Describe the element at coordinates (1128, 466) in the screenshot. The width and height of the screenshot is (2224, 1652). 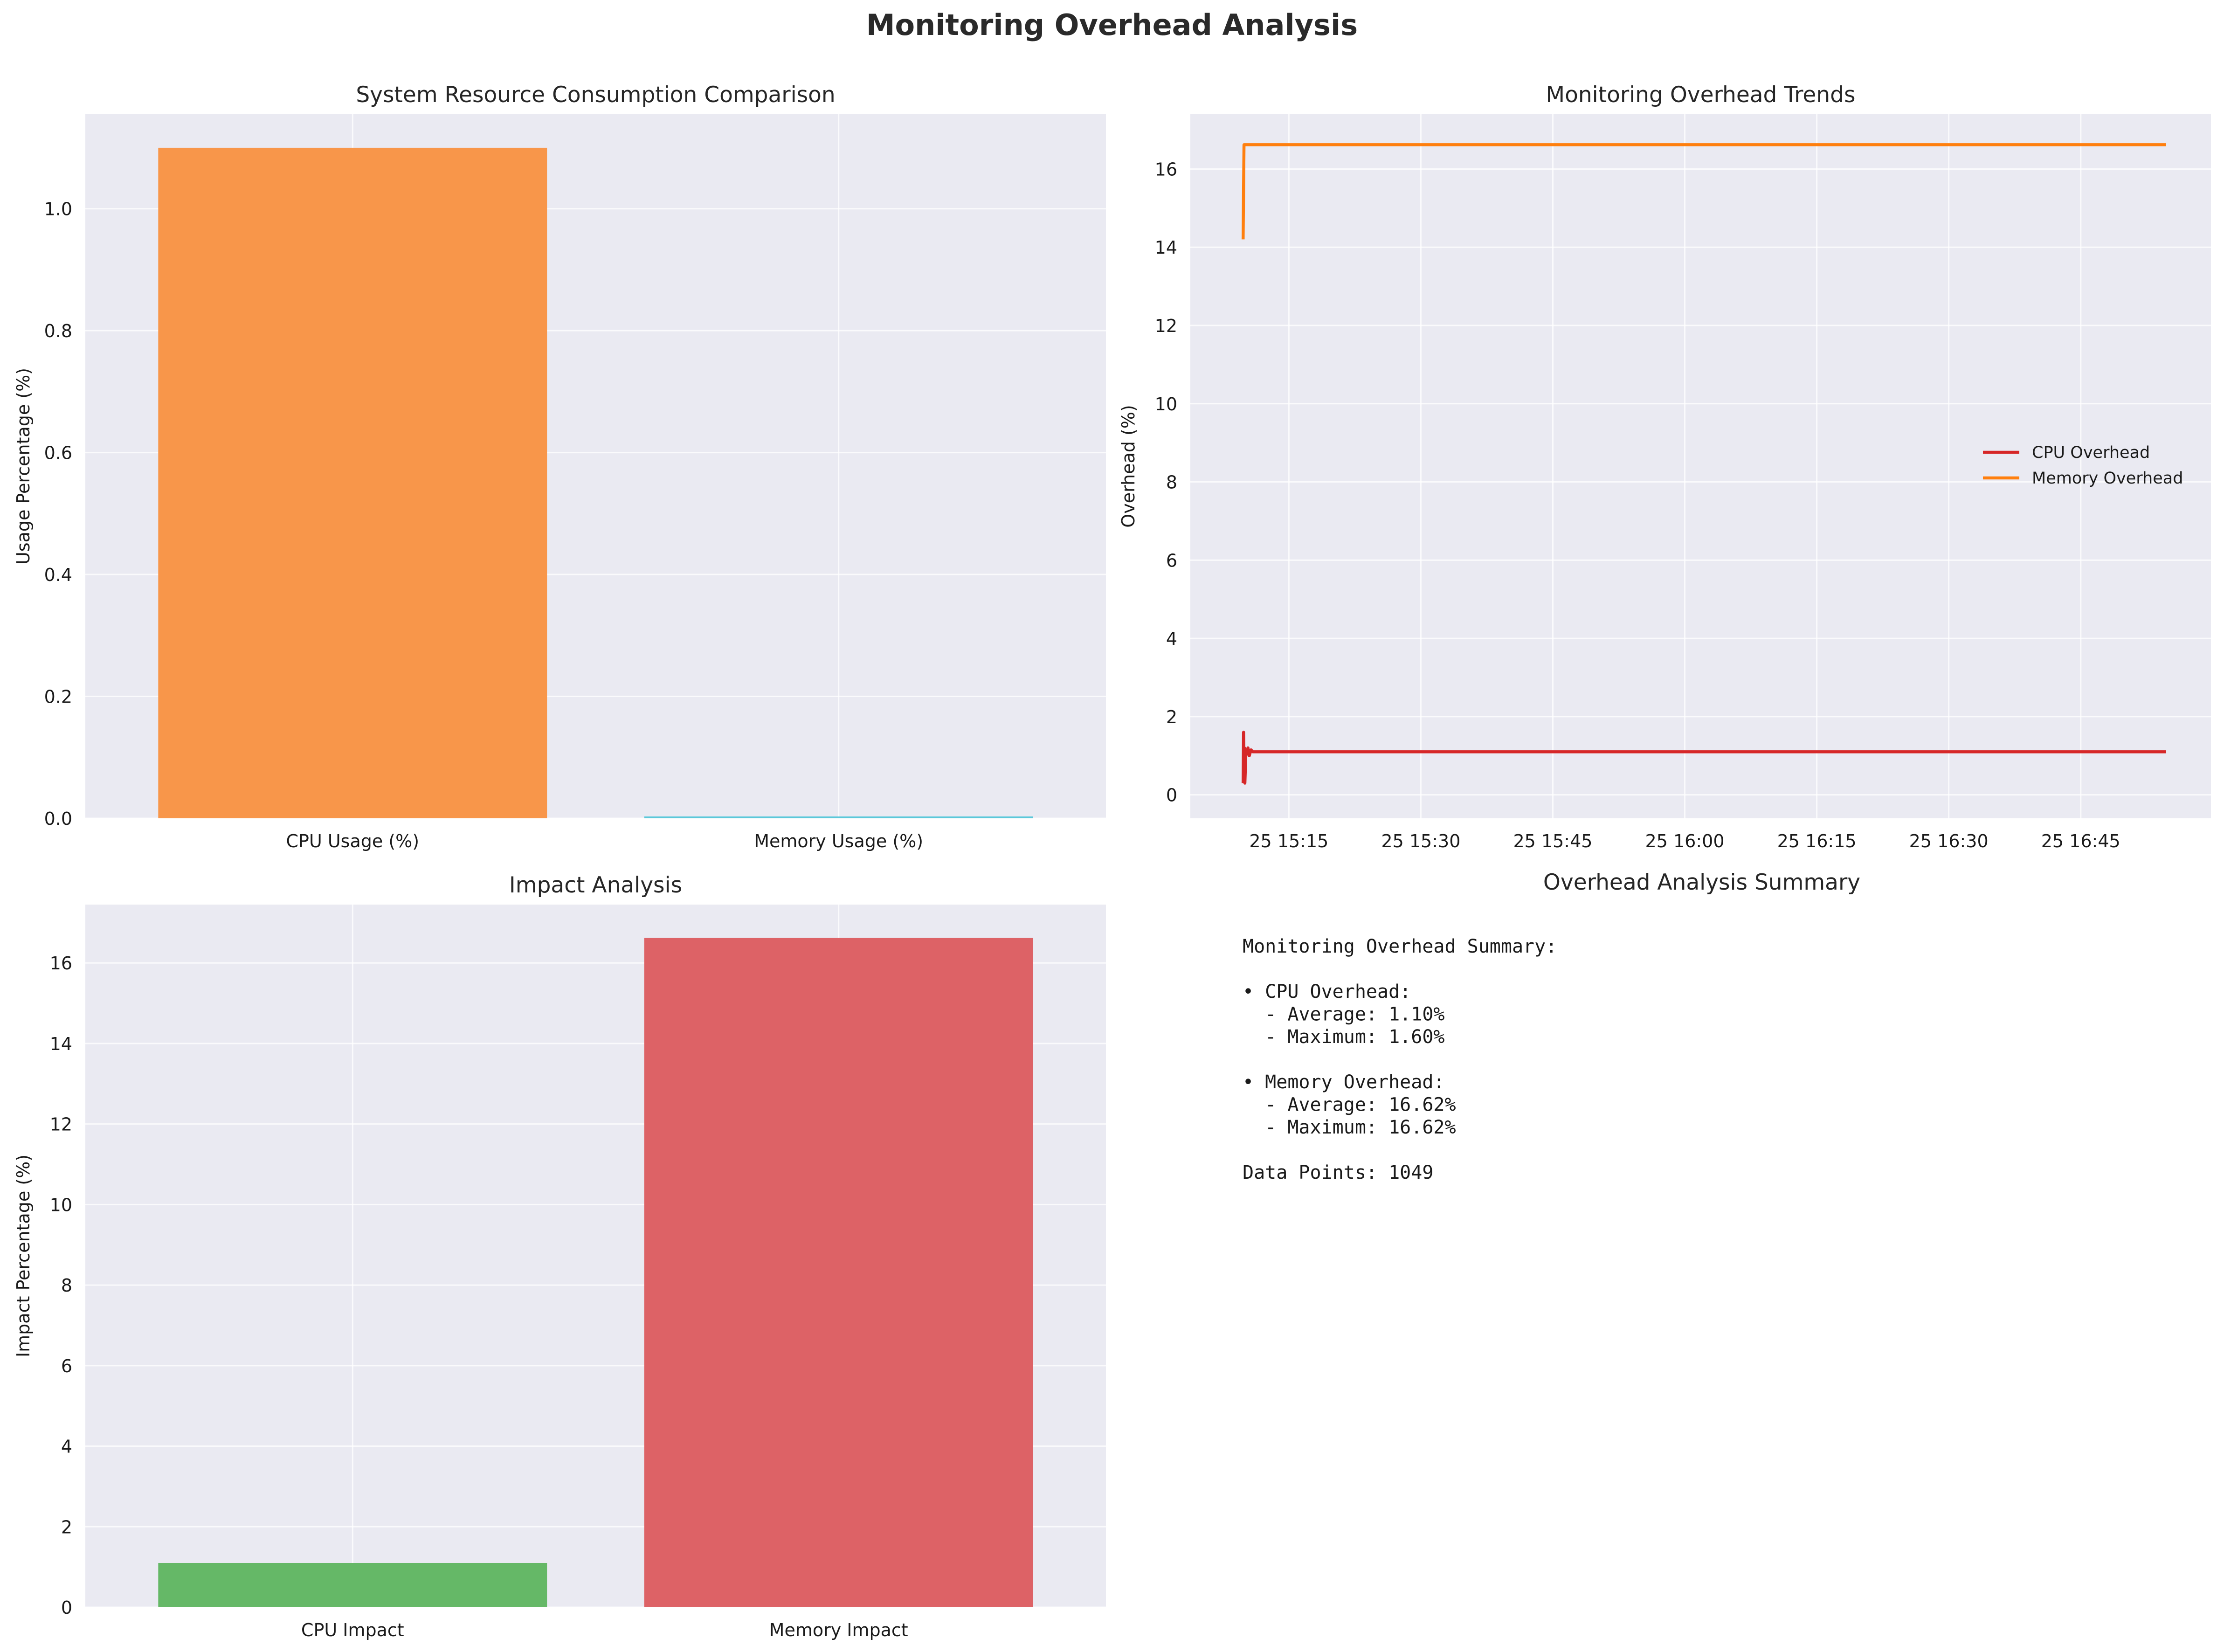
I see `y-axis-label: Overhead (%)` at that location.